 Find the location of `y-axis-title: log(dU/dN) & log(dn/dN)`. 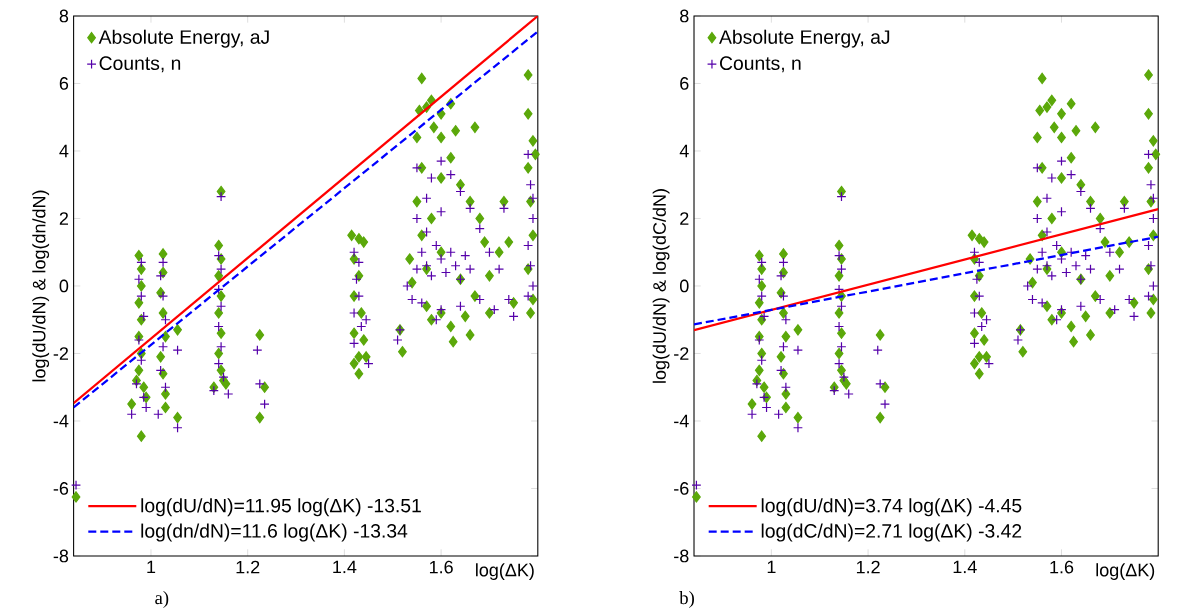

y-axis-title: log(dU/dN) & log(dn/dN) is located at coordinates (41, 286).